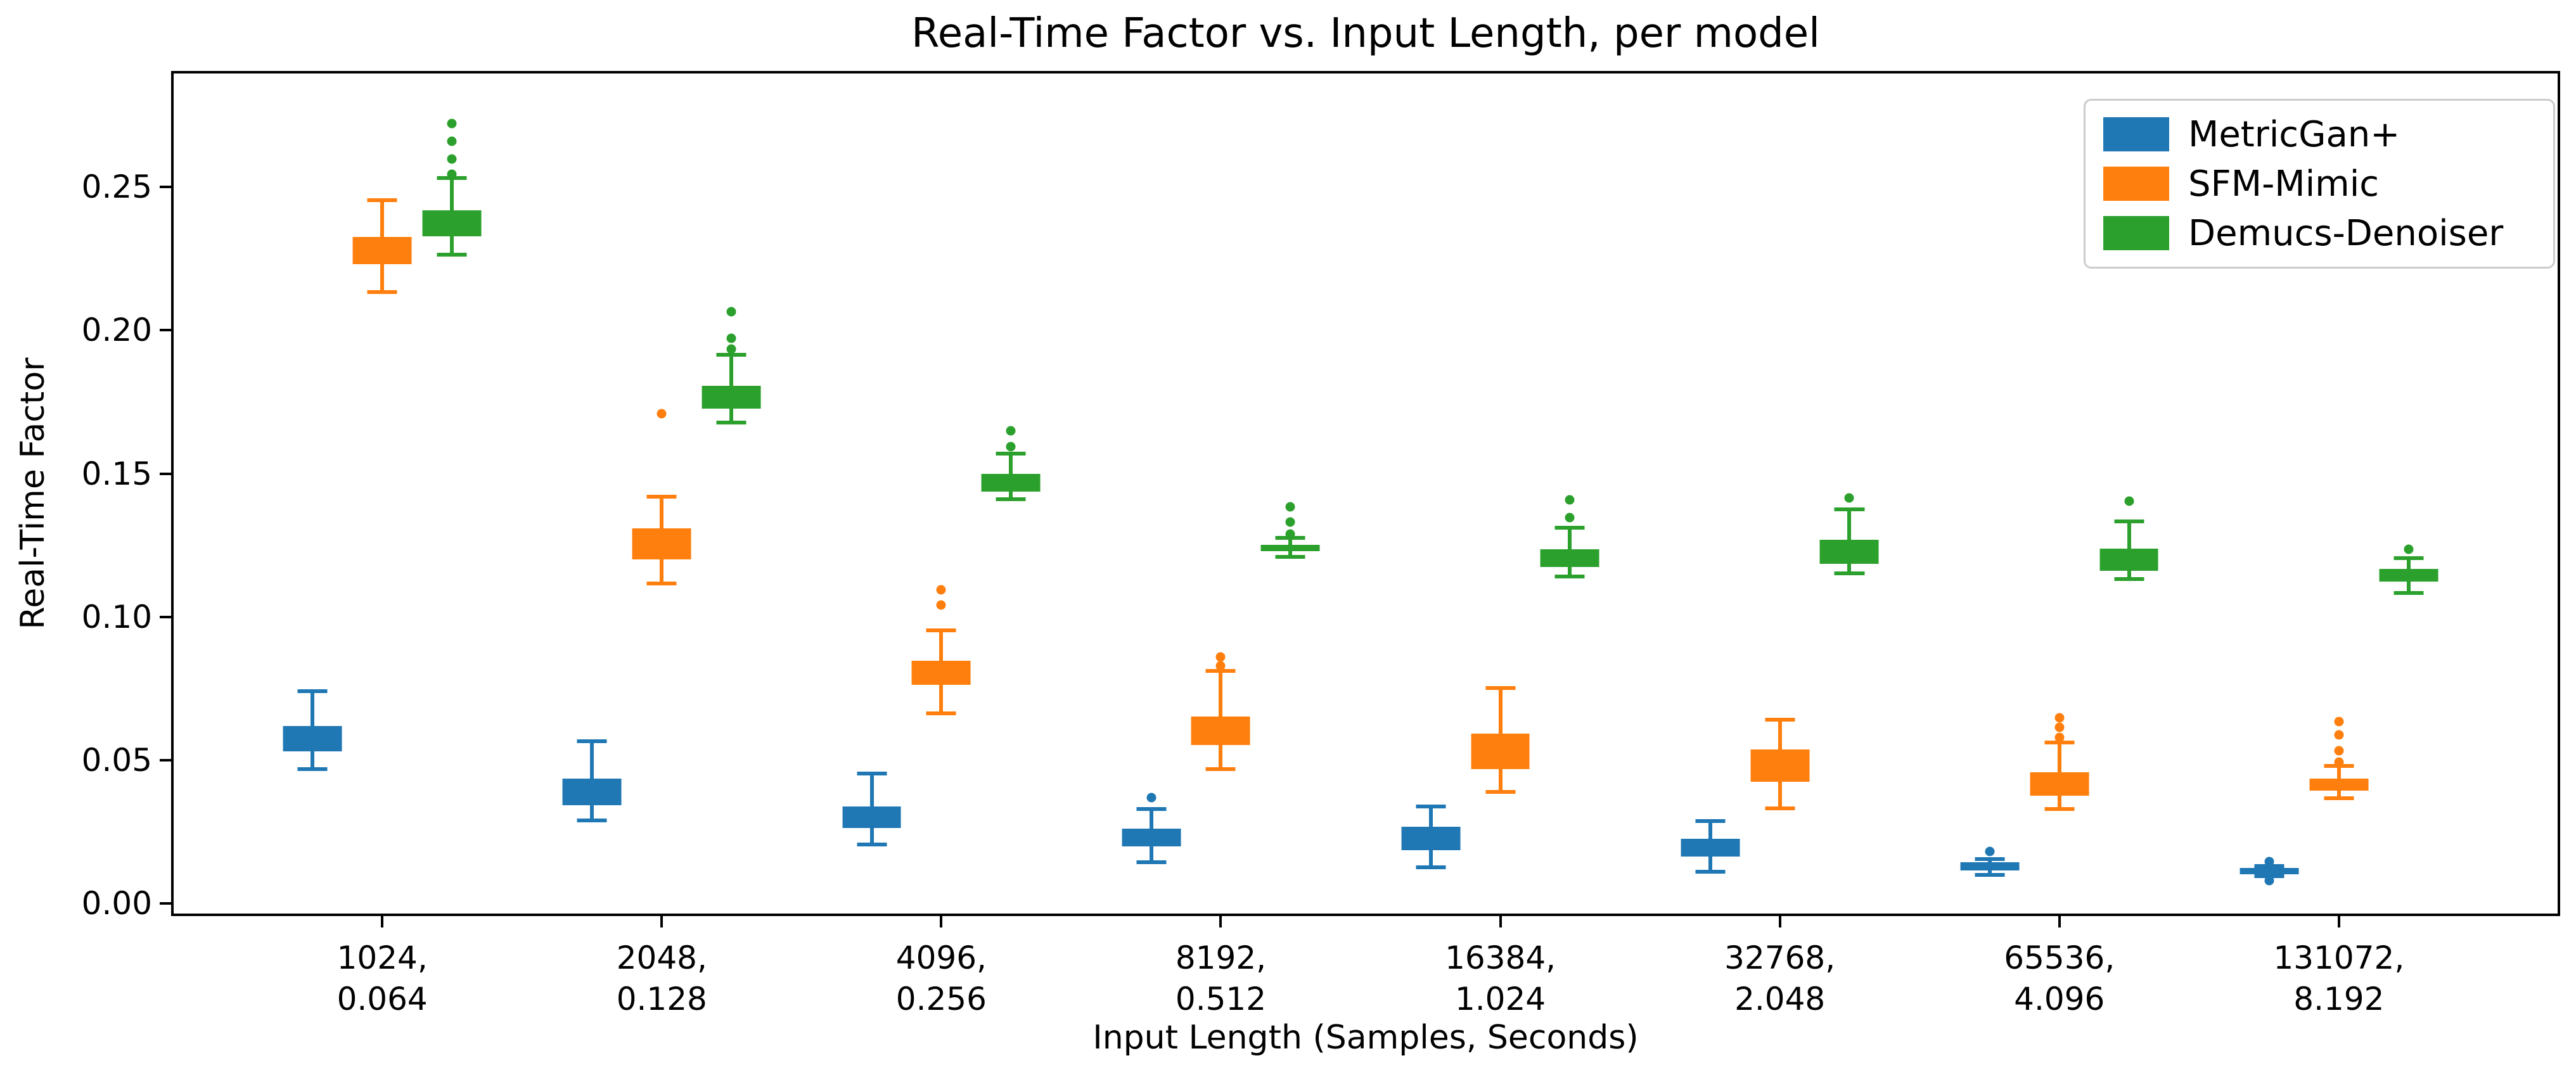 This screenshot has width=2576, height=1077. What do you see at coordinates (941, 978) in the screenshot?
I see `x-tick-label: 4096, 0.256` at bounding box center [941, 978].